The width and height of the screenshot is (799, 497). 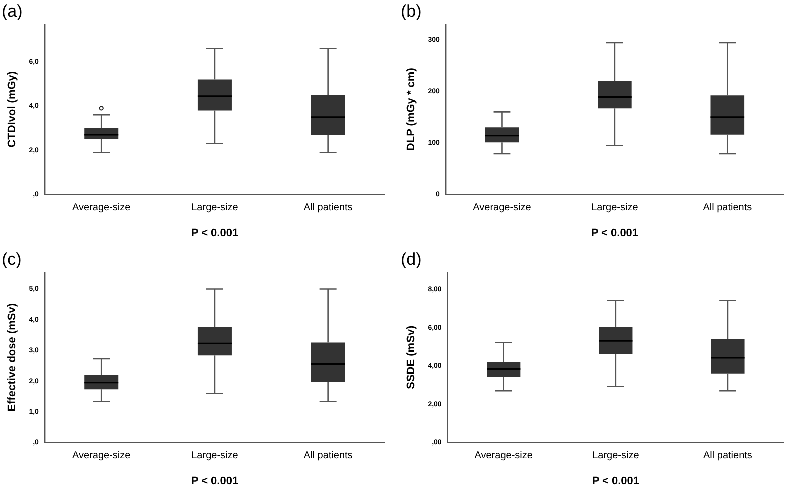 I want to click on y-axis-title: CTDIvol (mGy), so click(x=12, y=109).